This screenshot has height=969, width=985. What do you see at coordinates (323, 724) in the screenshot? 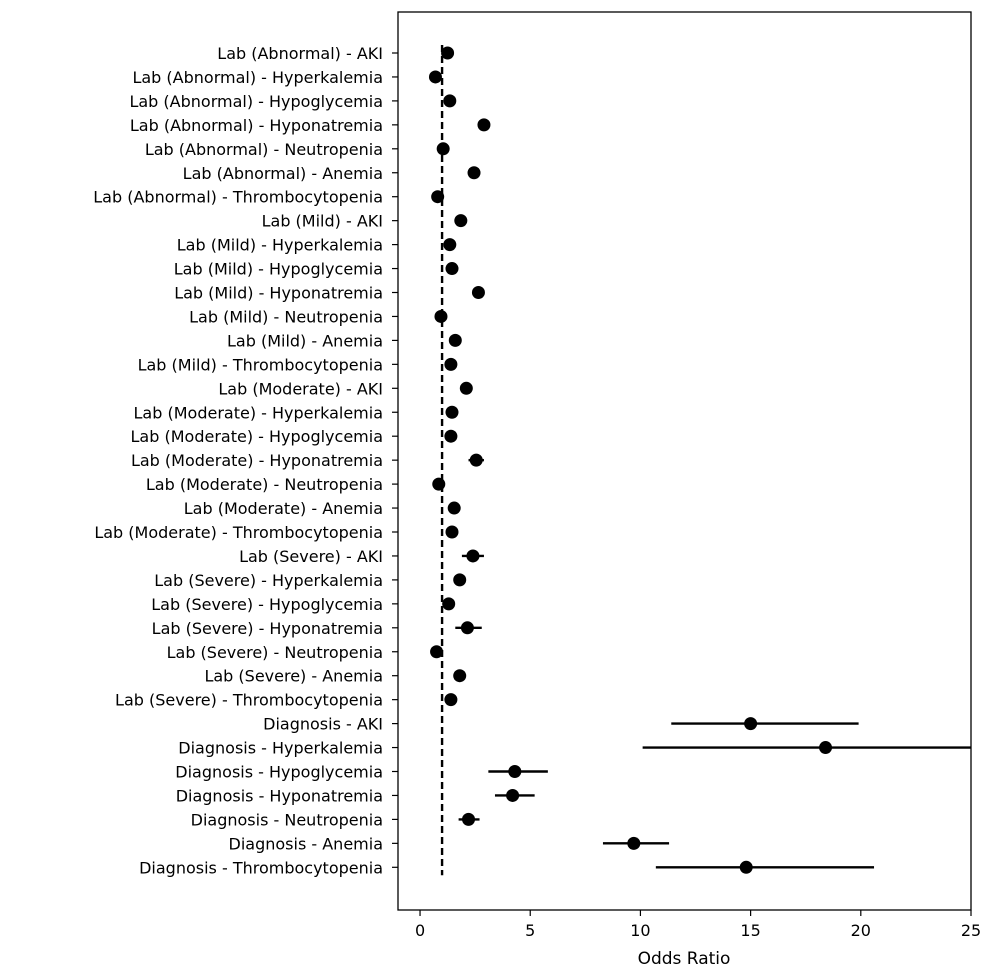
I see `y-tick-label: Diagnosis - AKI` at bounding box center [323, 724].